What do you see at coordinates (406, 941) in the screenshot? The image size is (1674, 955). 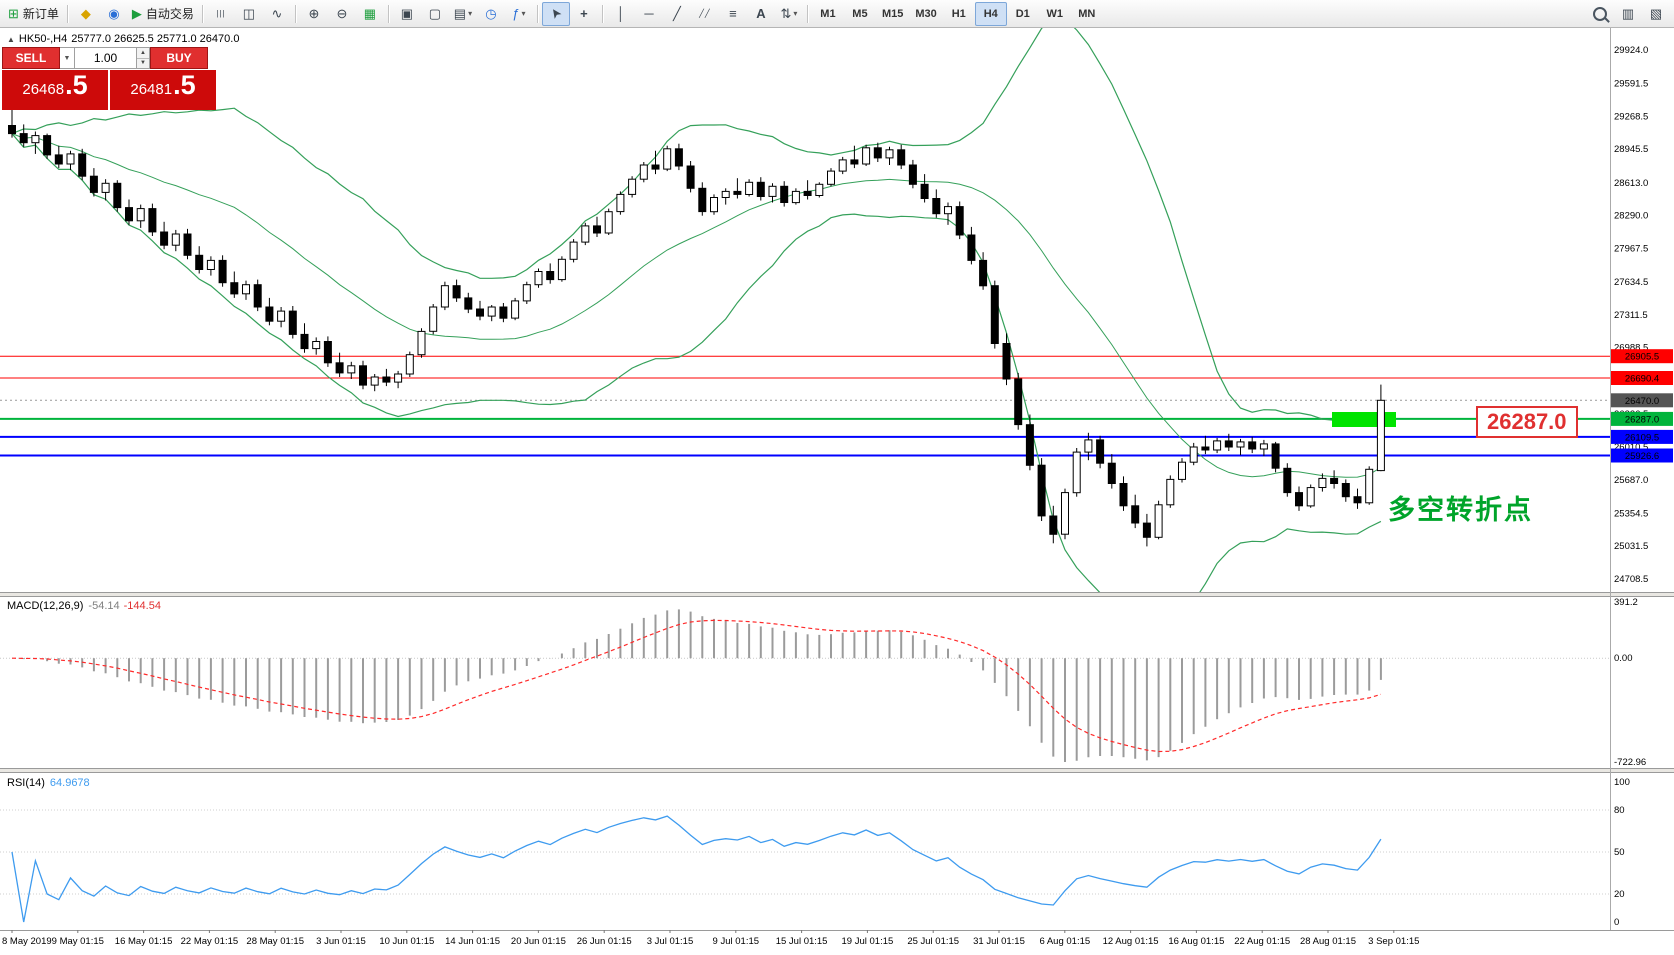 I see `svg-text: 10 Jun 01:15` at bounding box center [406, 941].